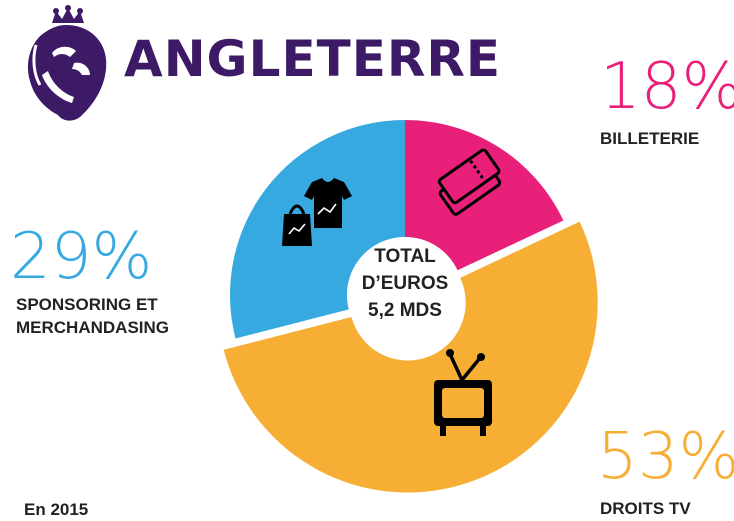 Image resolution: width=734 pixels, height=521 pixels. What do you see at coordinates (81, 257) in the screenshot?
I see `sponsoring-percent: 29%` at bounding box center [81, 257].